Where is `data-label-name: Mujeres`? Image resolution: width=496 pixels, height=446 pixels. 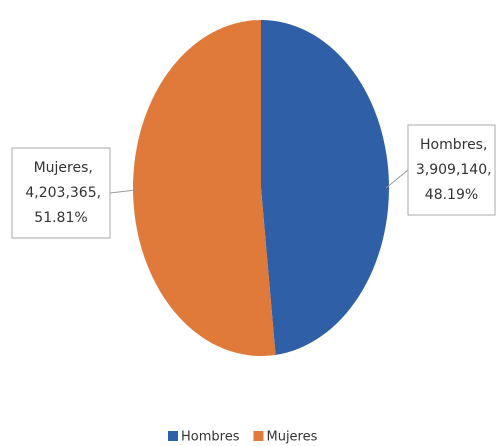
data-label-name: Mujeres is located at coordinates (61, 168).